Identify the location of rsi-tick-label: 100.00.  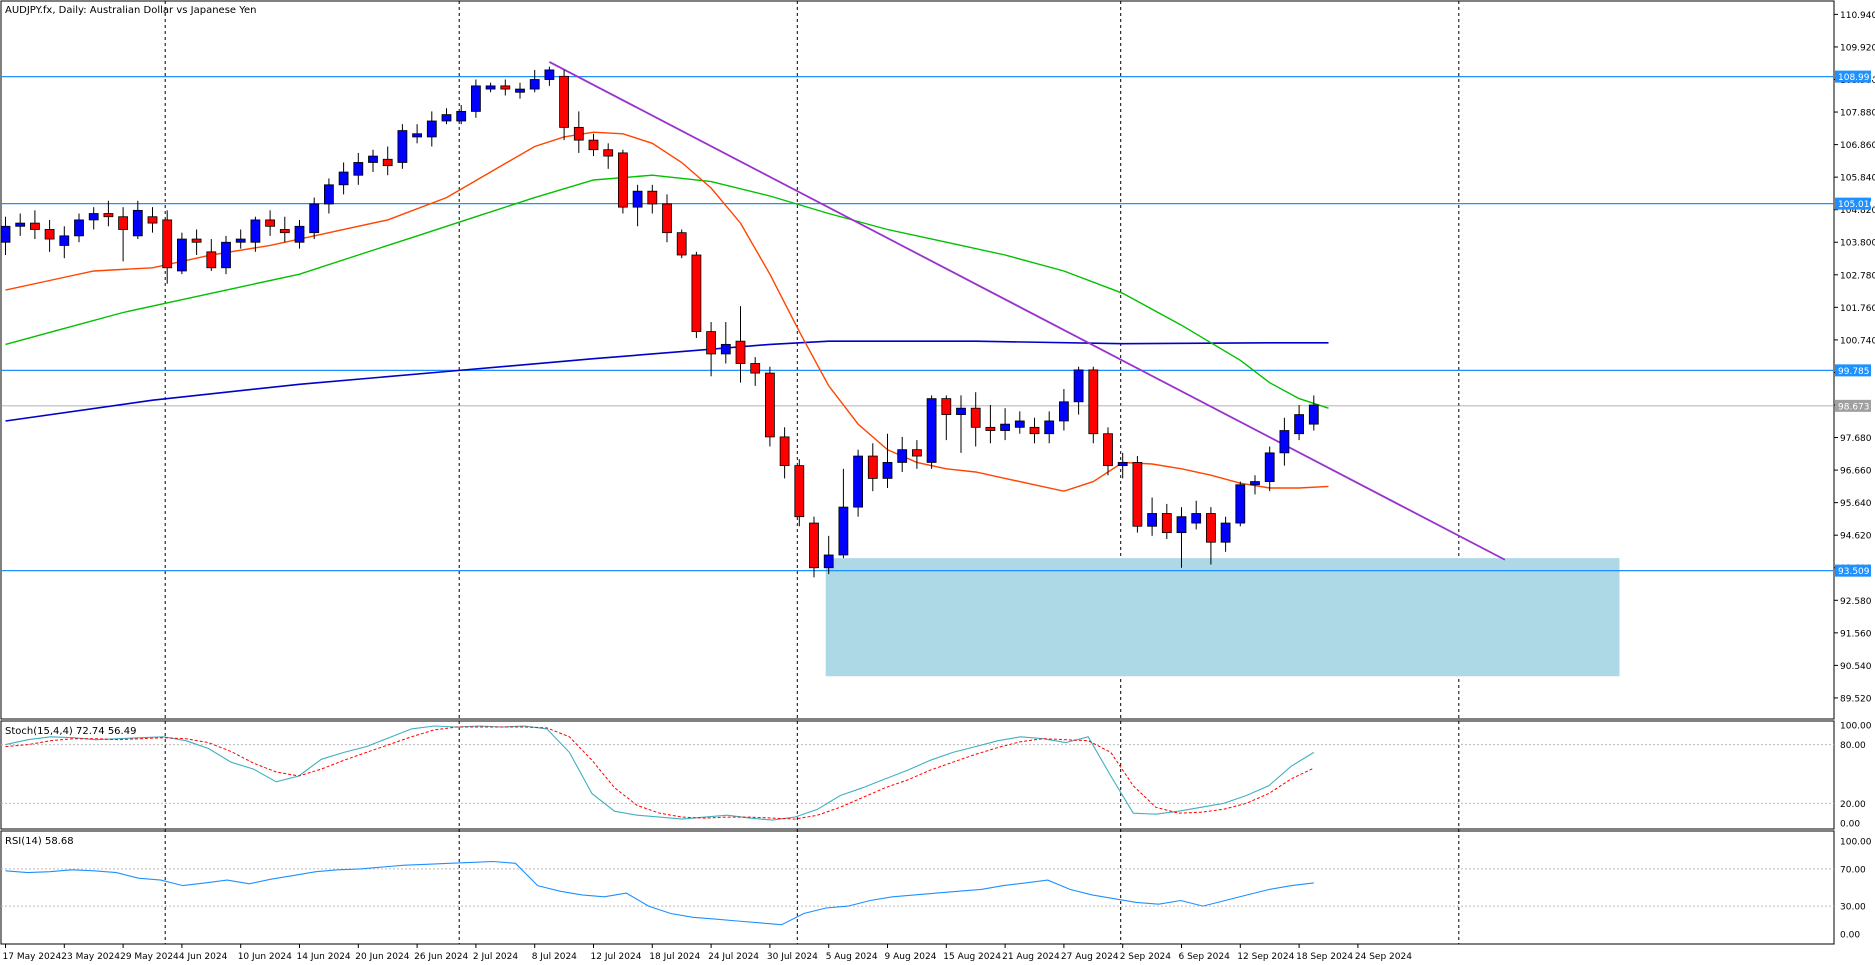
(1856, 843).